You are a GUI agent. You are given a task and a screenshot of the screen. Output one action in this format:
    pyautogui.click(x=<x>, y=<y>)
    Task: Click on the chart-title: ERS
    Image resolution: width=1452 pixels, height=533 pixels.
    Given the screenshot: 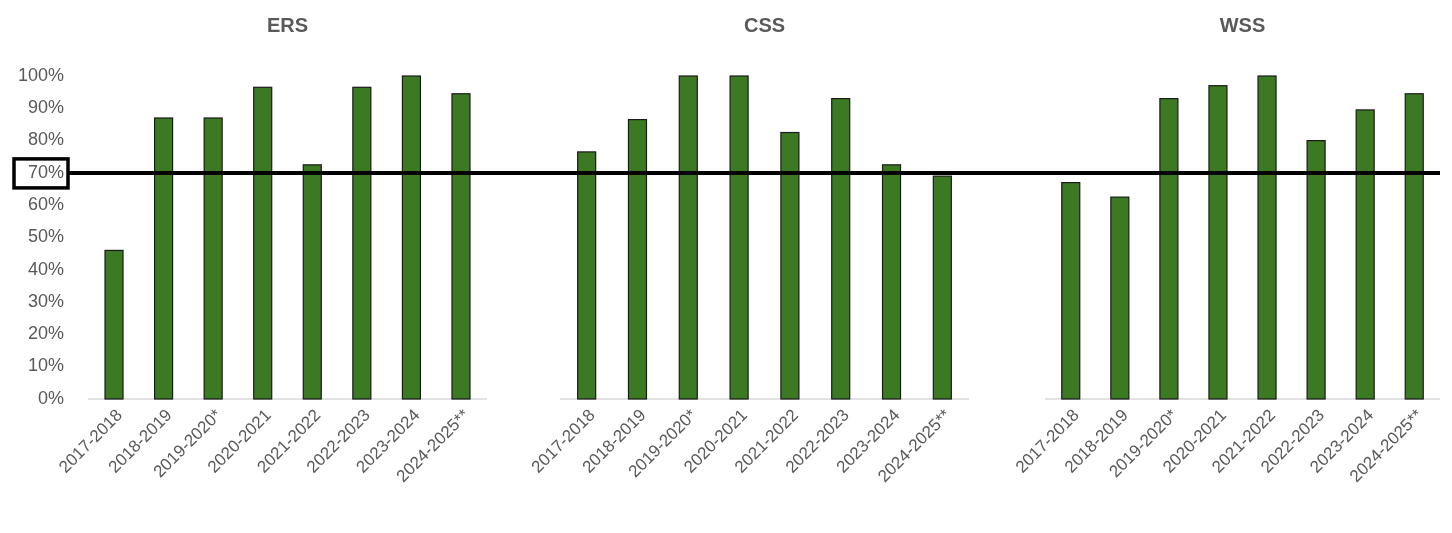 What is the action you would take?
    pyautogui.click(x=287, y=25)
    